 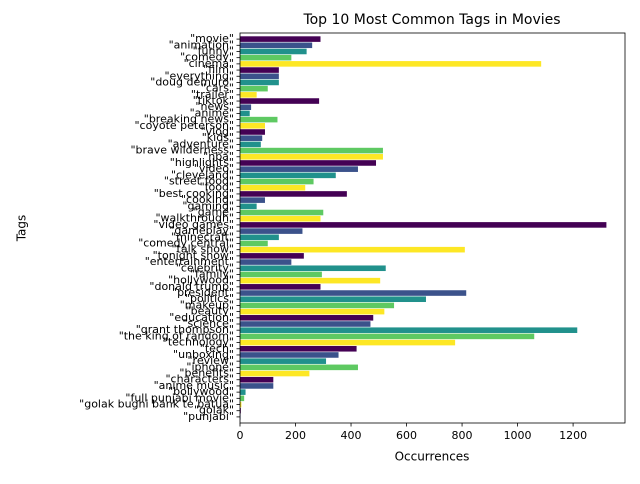 What do you see at coordinates (462, 435) in the screenshot?
I see `x-tick-label: 800` at bounding box center [462, 435].